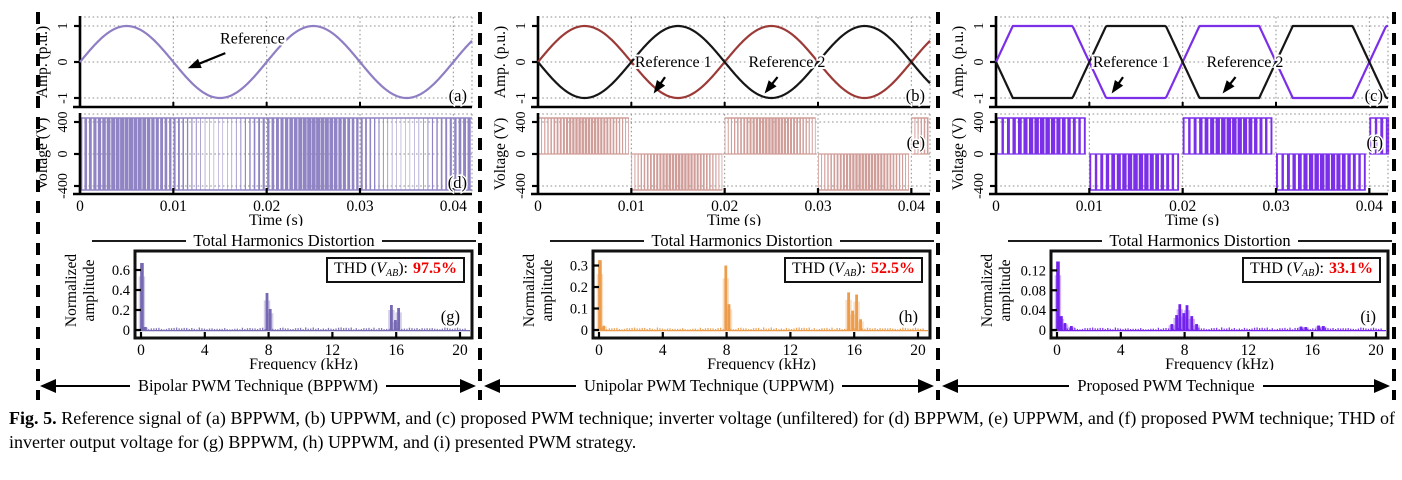 This screenshot has height=480, width=1402. What do you see at coordinates (458, 95) in the screenshot?
I see `svg-text: (a)` at bounding box center [458, 95].